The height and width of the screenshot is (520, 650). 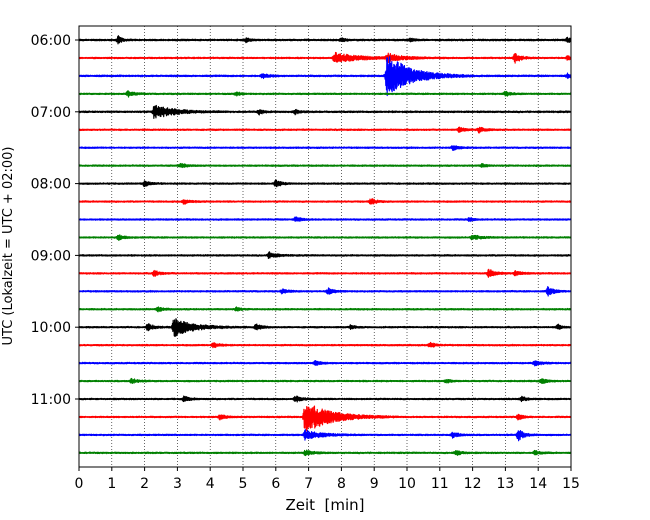 What do you see at coordinates (51, 400) in the screenshot?
I see `y-tick-label: 11:00` at bounding box center [51, 400].